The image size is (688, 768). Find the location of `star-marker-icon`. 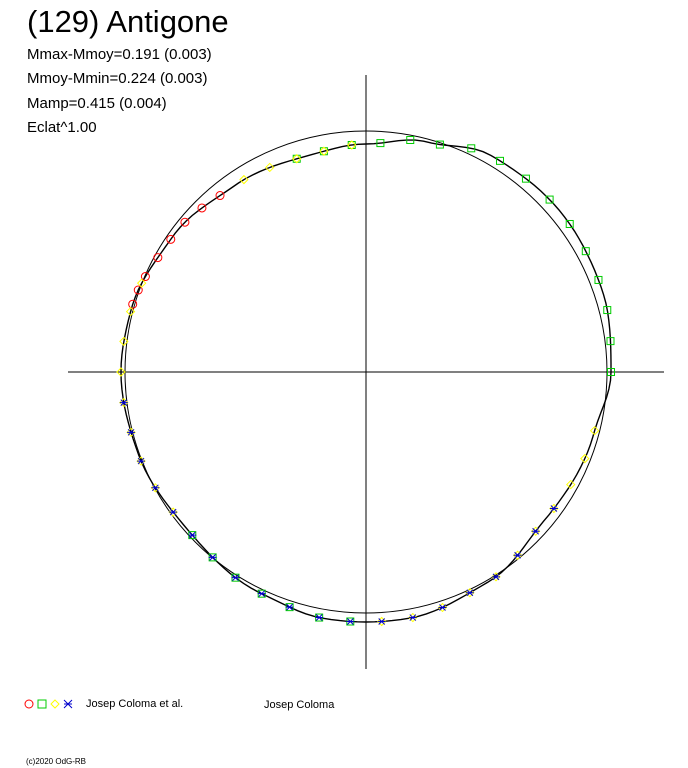

star-marker-icon is located at coordinates (68, 704).